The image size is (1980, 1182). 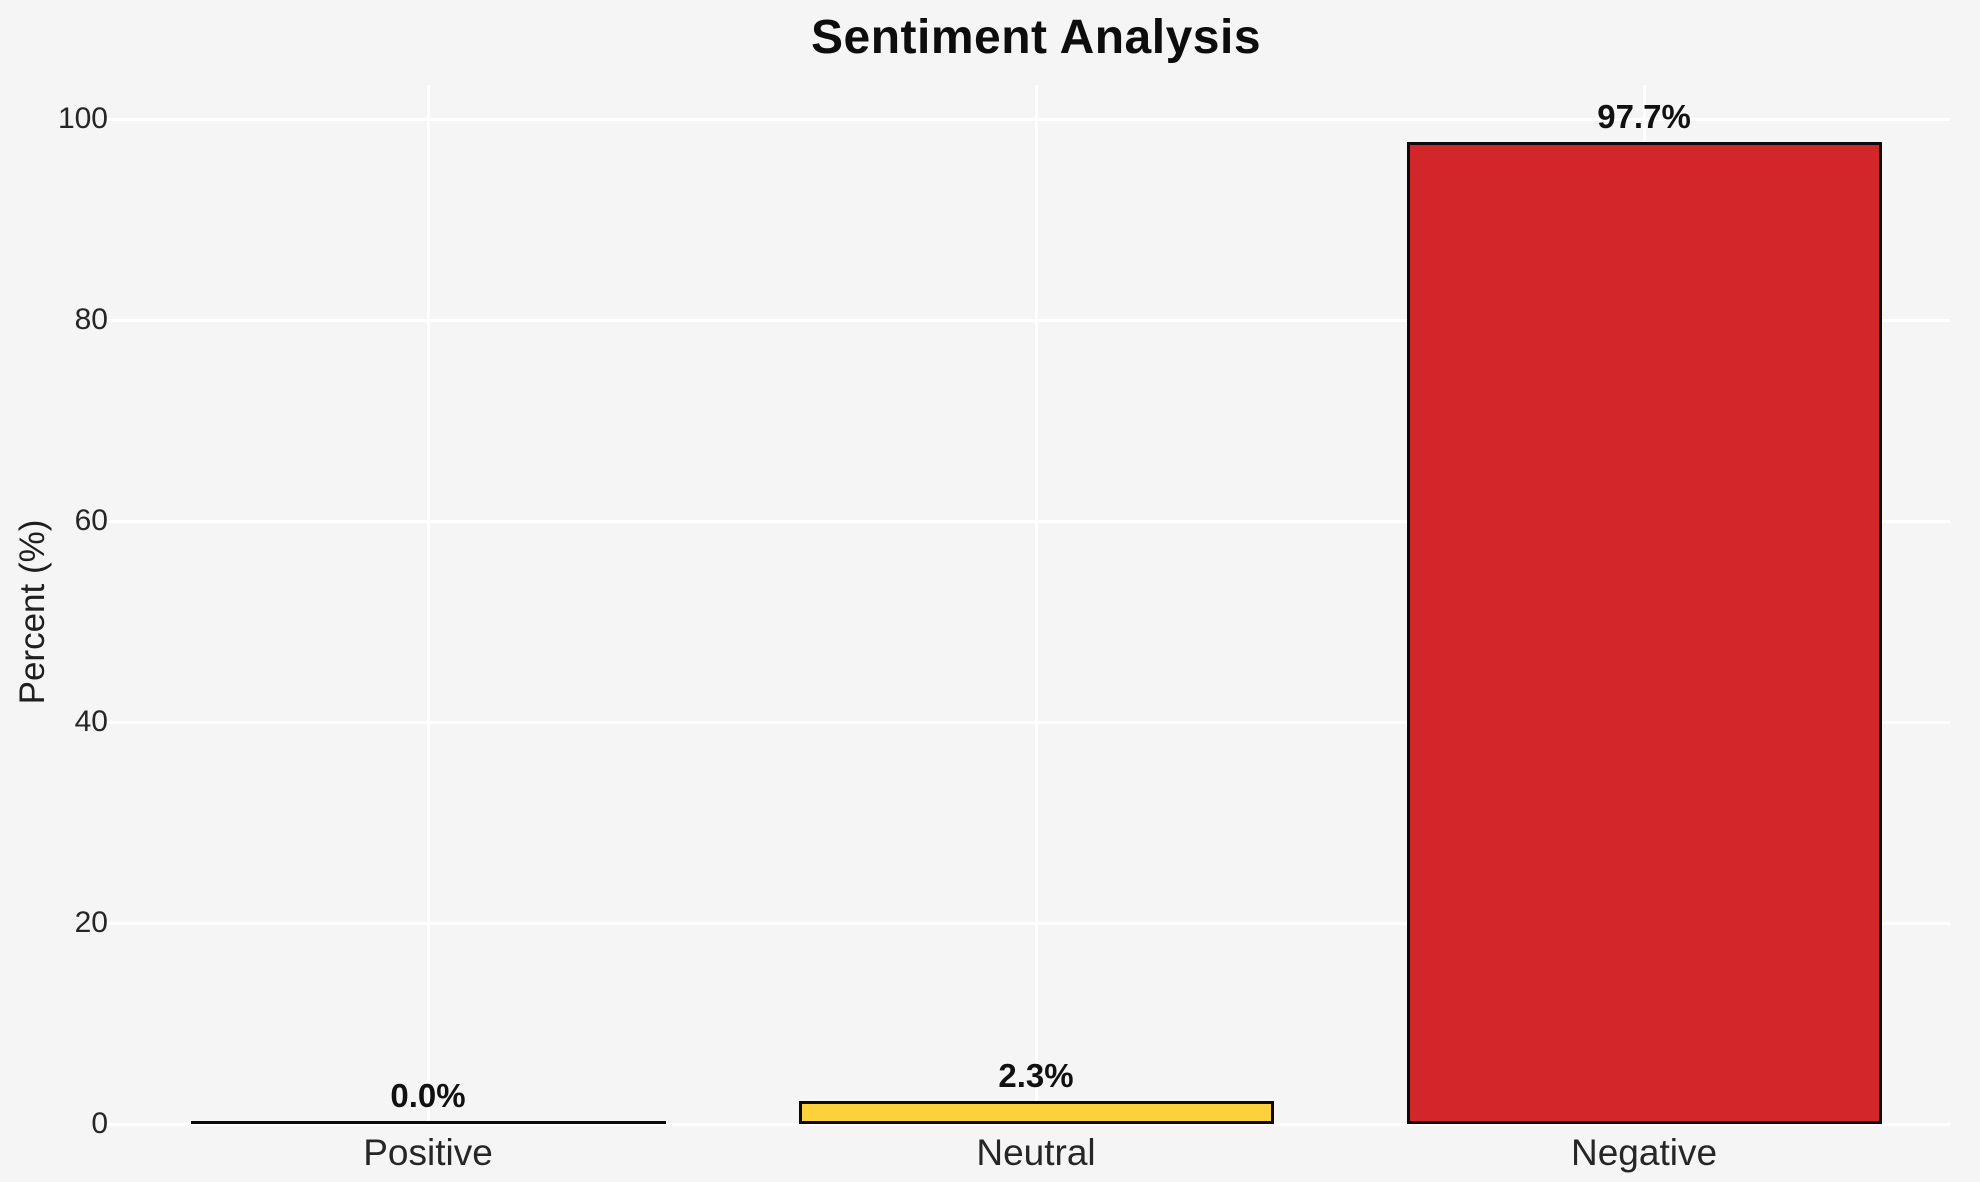 I want to click on chart-title: Sentiment Analysis, so click(x=1036, y=37).